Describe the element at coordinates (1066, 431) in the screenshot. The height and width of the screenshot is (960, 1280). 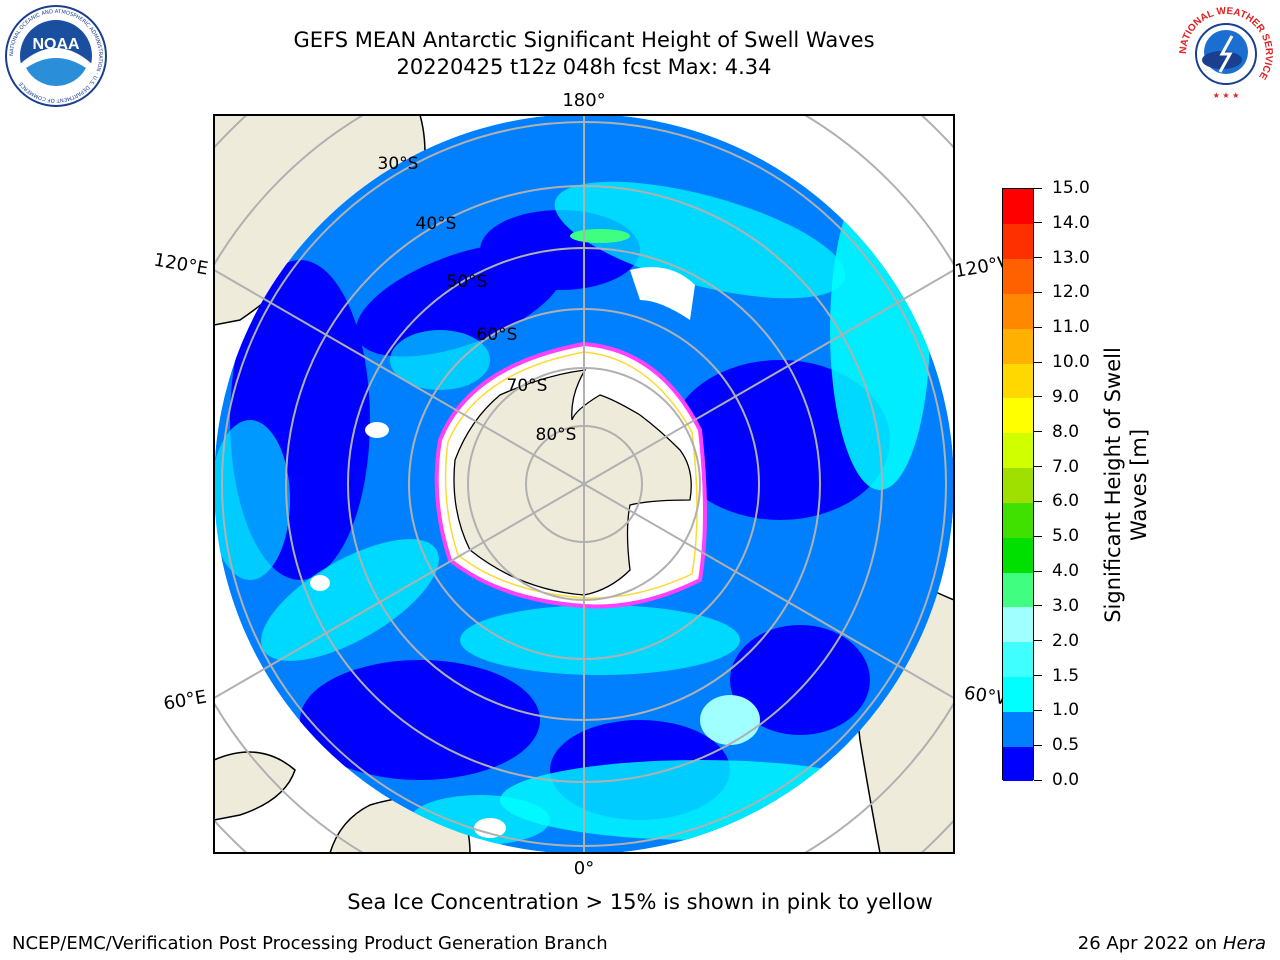
I see `colorbar-tick-label: 8.0` at that location.